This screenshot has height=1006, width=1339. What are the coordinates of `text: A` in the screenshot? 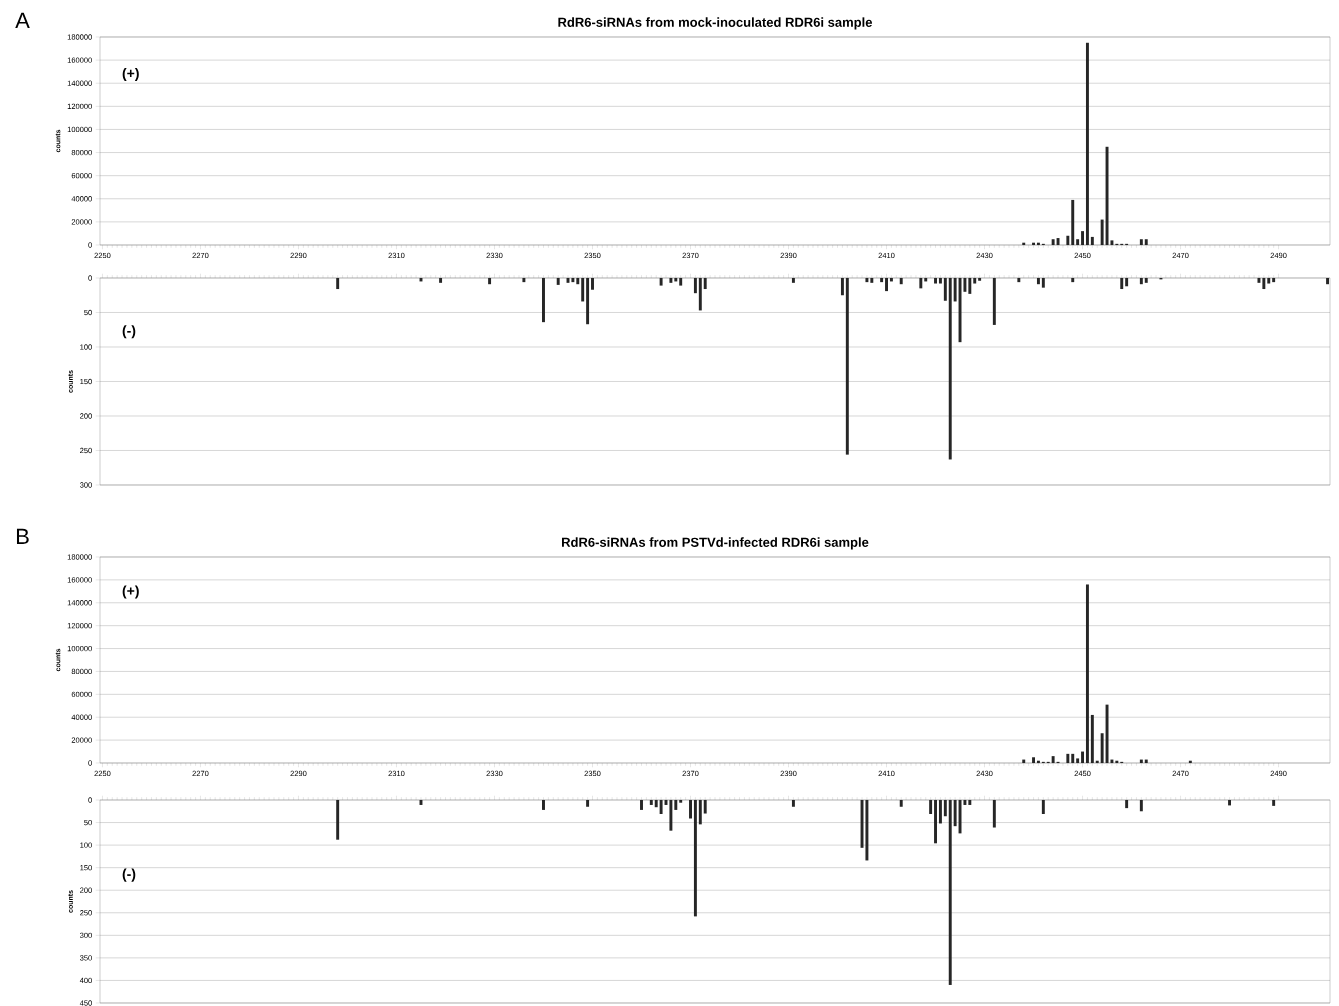 It's located at (22, 20).